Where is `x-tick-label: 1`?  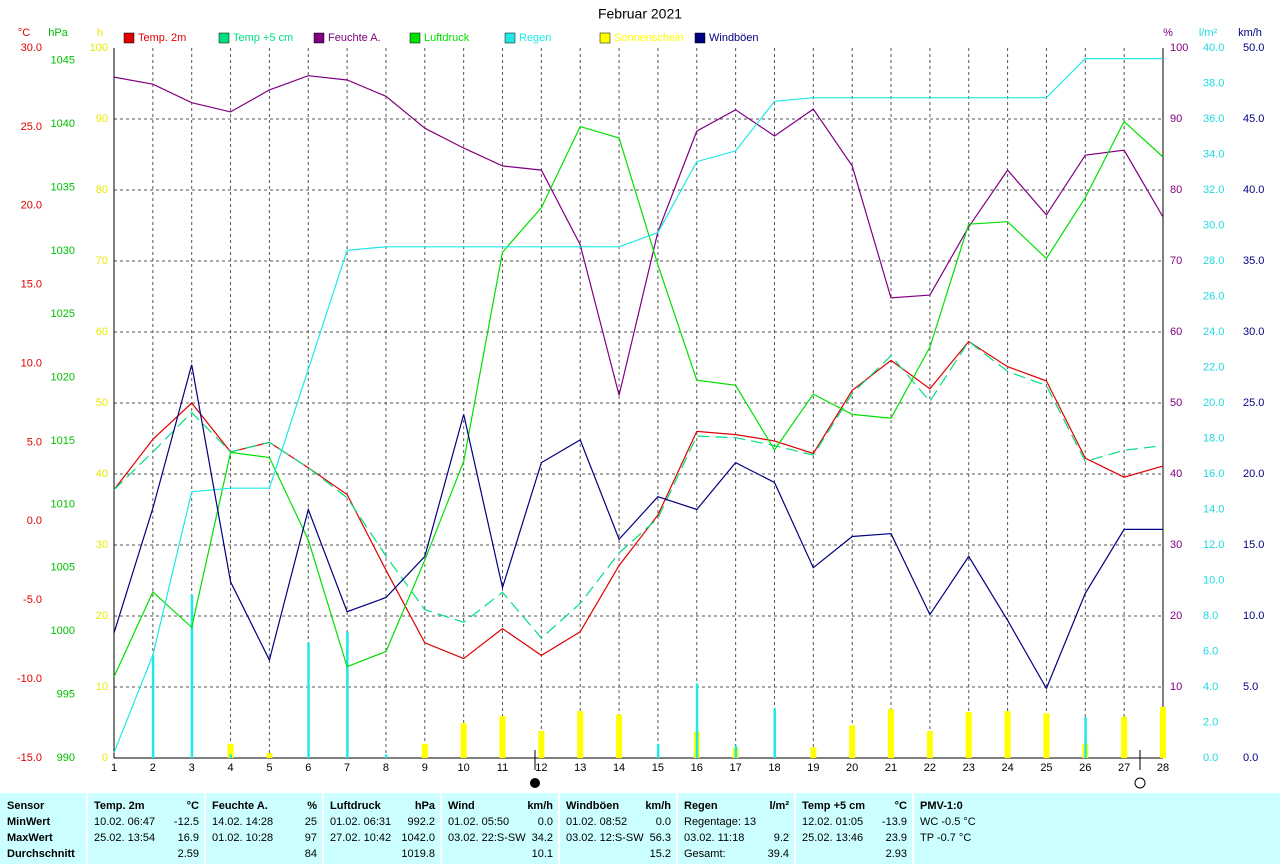
x-tick-label: 1 is located at coordinates (114, 768).